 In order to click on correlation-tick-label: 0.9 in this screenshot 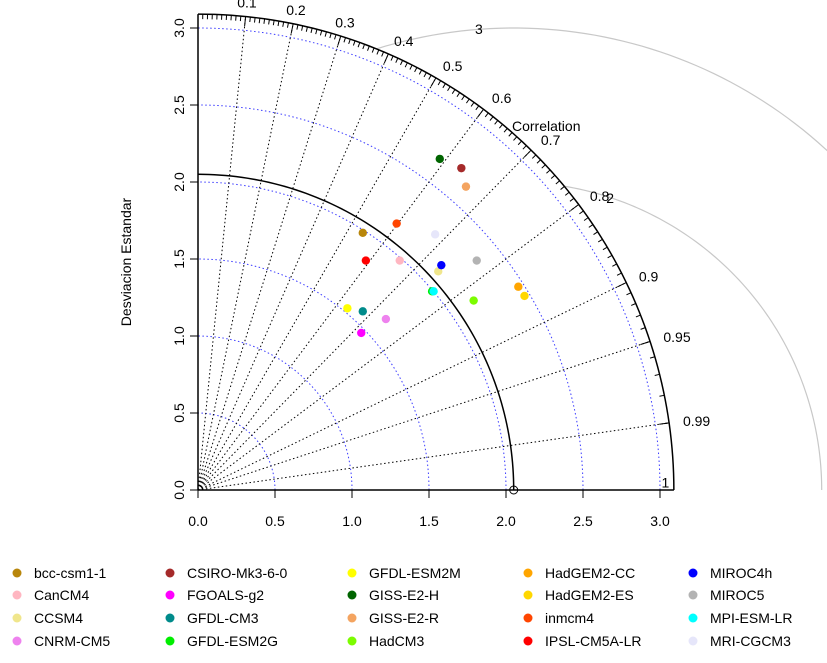, I will do `click(649, 276)`.